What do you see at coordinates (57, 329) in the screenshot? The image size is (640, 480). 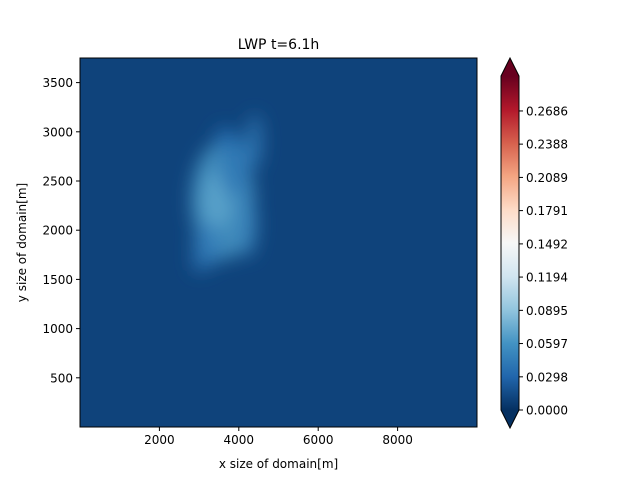 I see `y-tick-label: 1000` at bounding box center [57, 329].